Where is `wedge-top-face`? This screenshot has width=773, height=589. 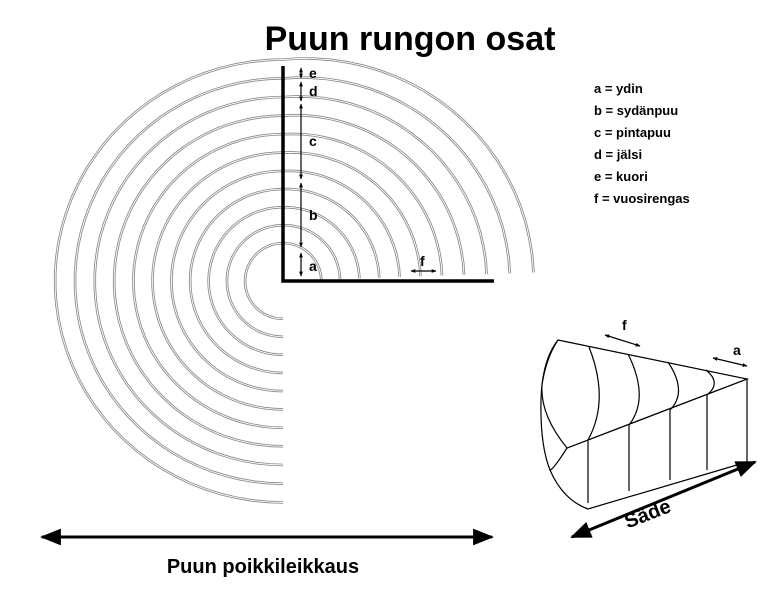 wedge-top-face is located at coordinates (645, 394).